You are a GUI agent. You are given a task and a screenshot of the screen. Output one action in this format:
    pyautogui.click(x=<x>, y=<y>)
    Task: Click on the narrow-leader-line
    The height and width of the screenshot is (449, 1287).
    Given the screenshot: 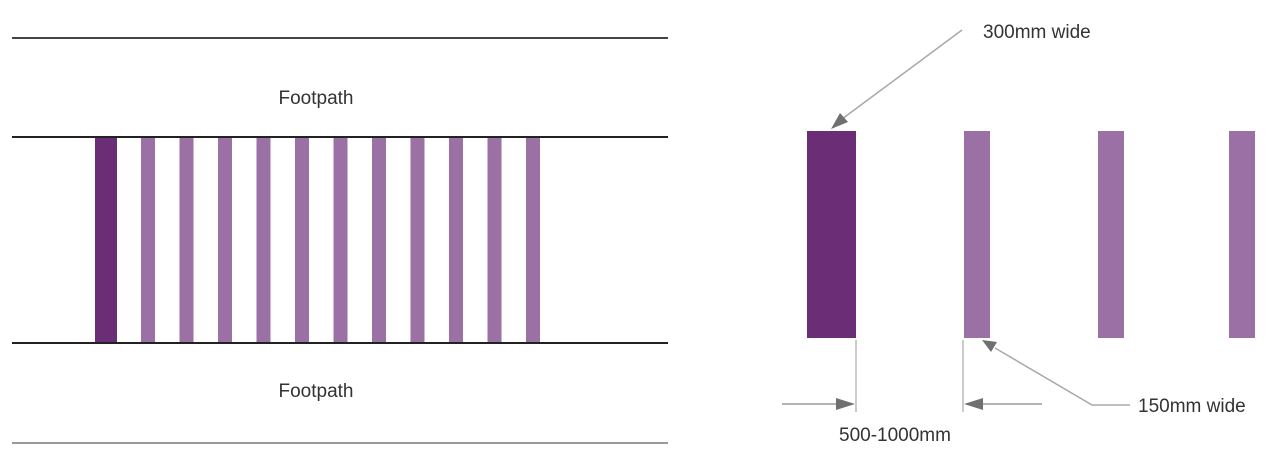 What is the action you would take?
    pyautogui.click(x=1062, y=376)
    